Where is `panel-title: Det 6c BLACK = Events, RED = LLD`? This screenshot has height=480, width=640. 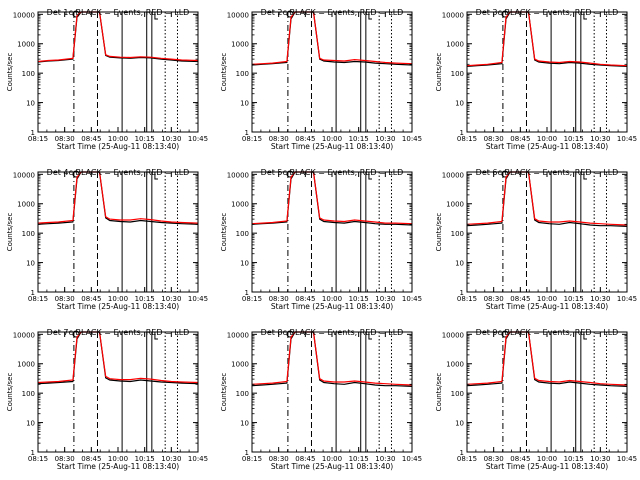 panel-title: Det 6c BLACK = Events, RED = LLD is located at coordinates (547, 172).